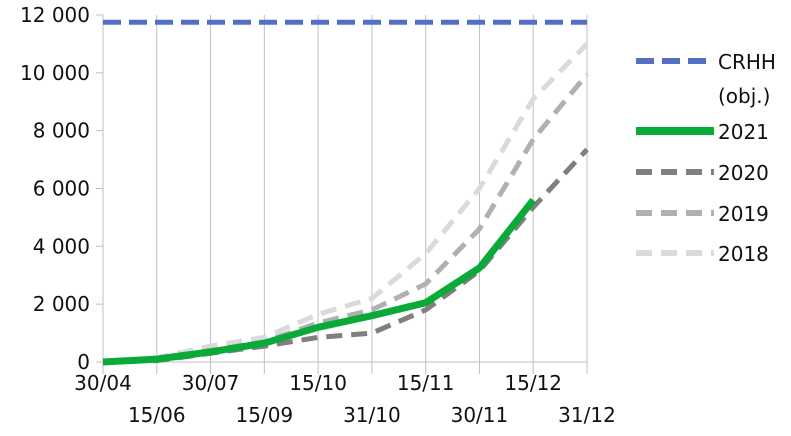 This screenshot has height=436, width=791. I want to click on x-tick-label: 31/10, so click(372, 415).